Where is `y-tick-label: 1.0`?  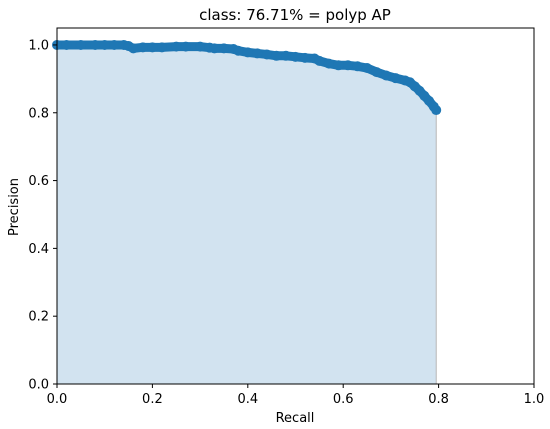
y-tick-label: 1.0 is located at coordinates (38, 45).